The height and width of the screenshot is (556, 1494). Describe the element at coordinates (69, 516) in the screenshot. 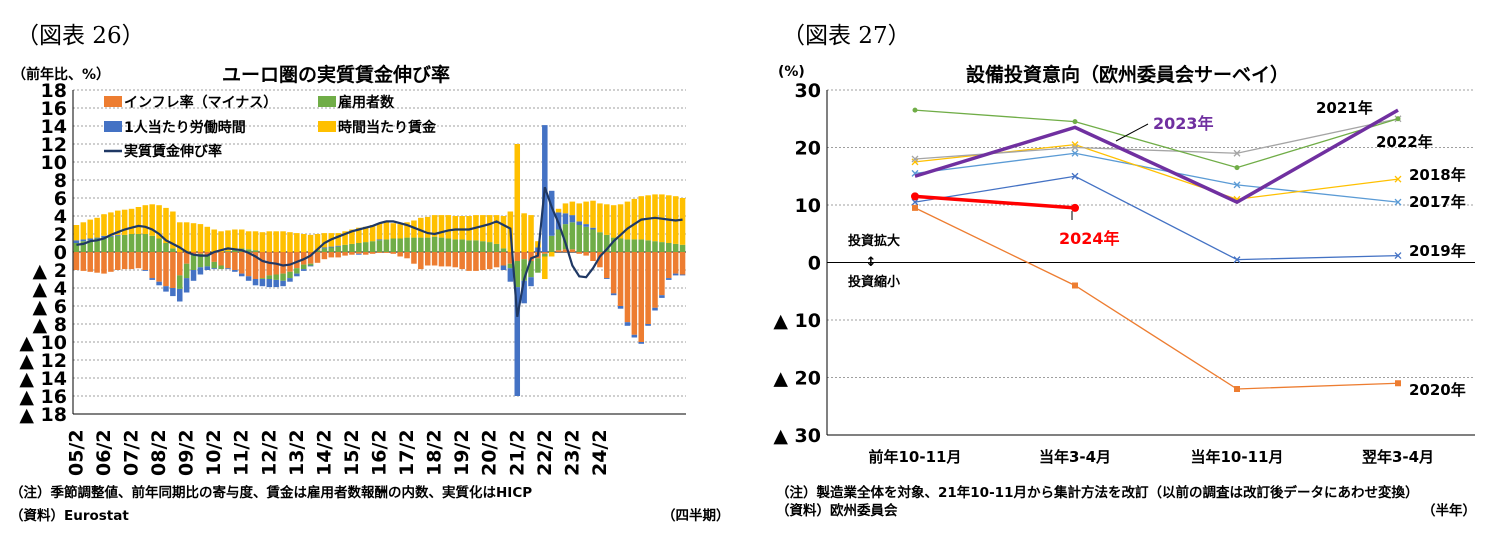

I see `source-left: （資料）Eurostat` at that location.